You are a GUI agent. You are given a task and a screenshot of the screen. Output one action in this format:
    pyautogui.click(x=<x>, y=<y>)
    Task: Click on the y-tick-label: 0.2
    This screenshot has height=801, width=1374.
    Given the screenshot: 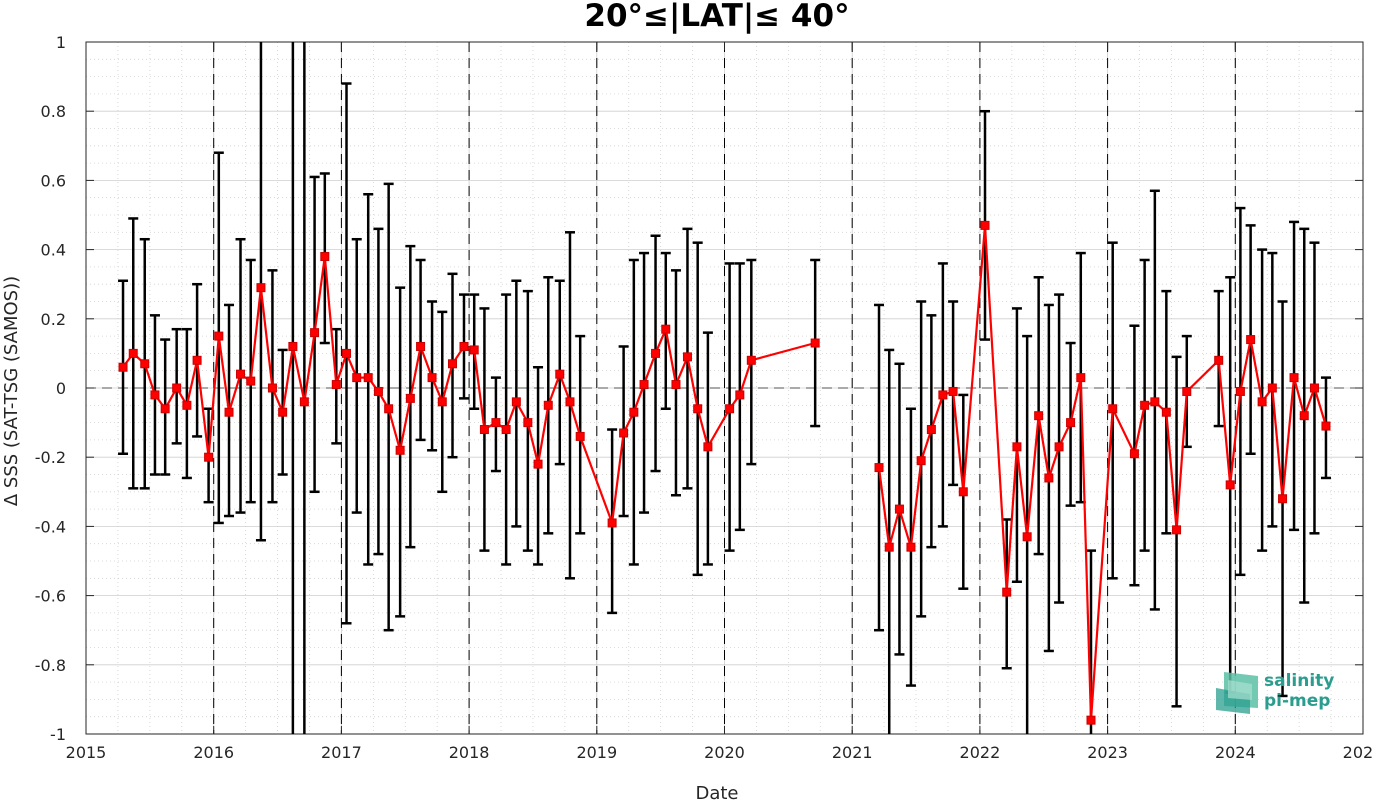 What is the action you would take?
    pyautogui.click(x=53, y=319)
    